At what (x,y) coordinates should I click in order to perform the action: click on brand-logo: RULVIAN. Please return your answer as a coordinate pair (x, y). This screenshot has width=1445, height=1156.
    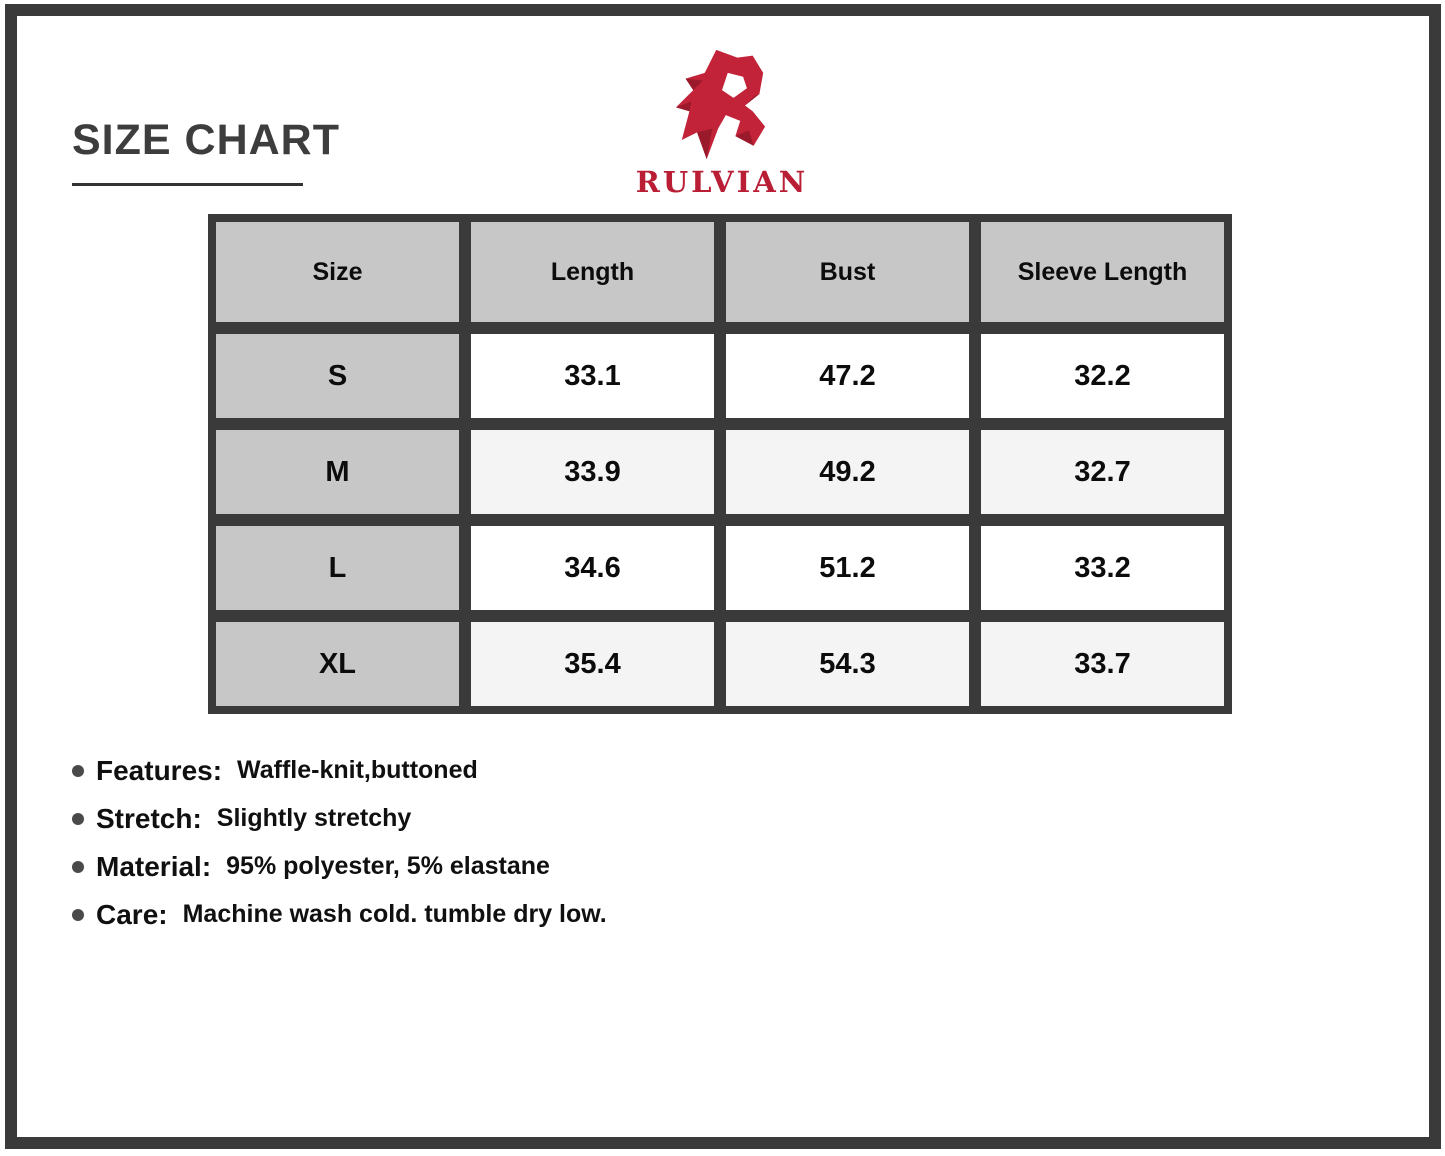
    Looking at the image, I should click on (722, 123).